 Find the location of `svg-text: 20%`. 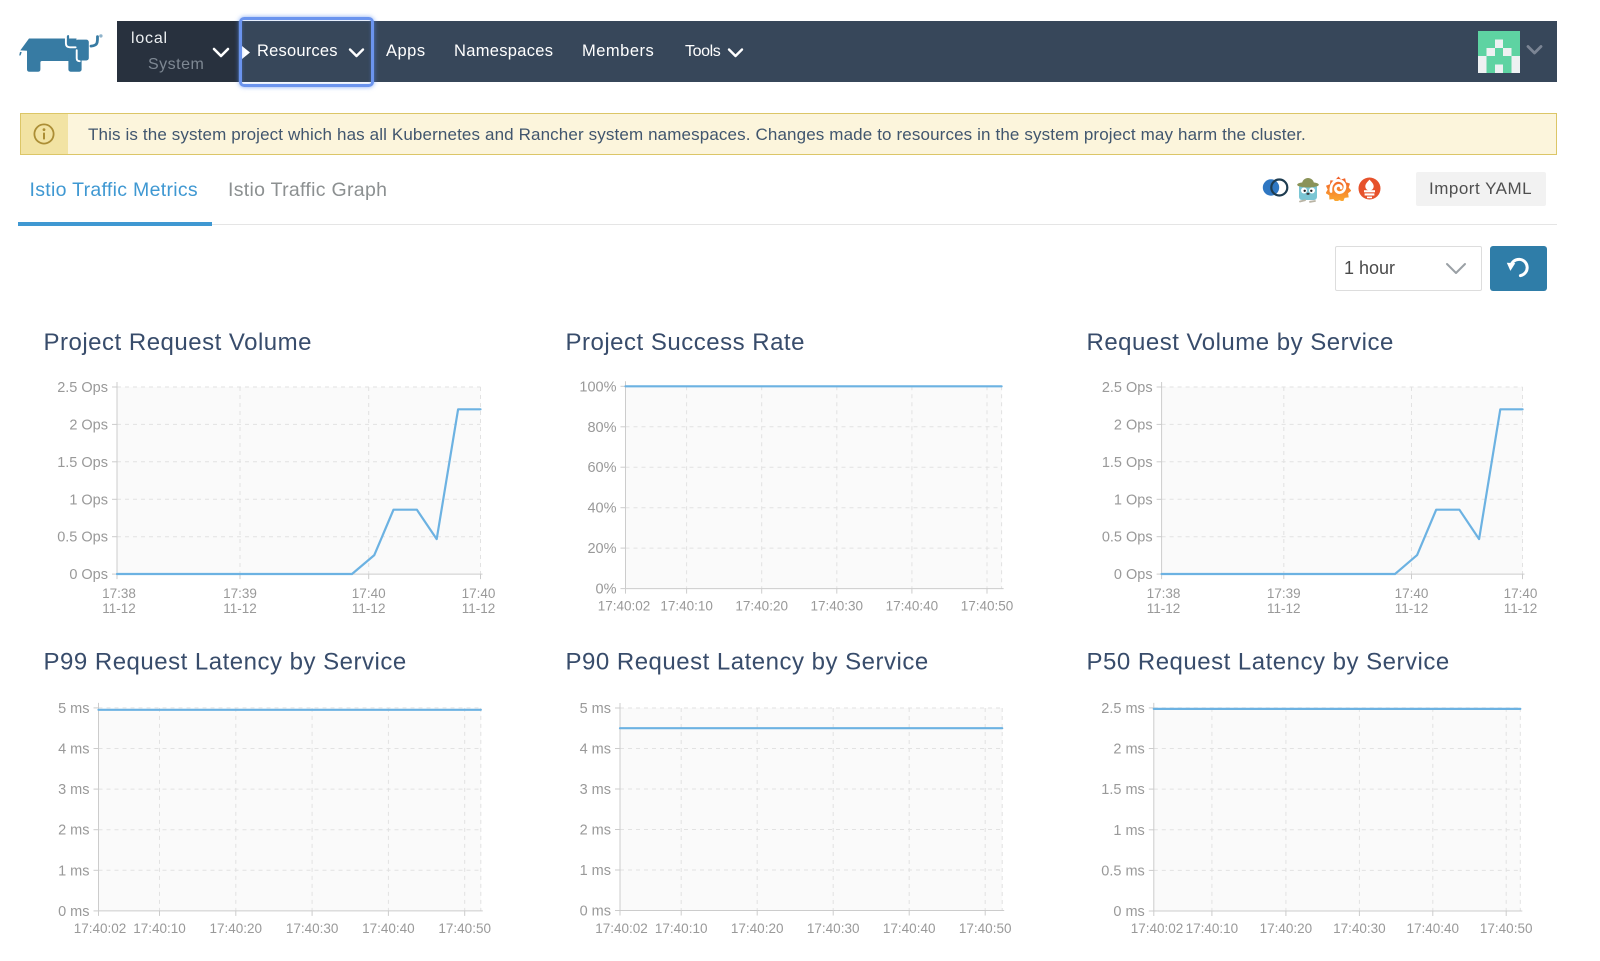

svg-text: 20% is located at coordinates (601, 549).